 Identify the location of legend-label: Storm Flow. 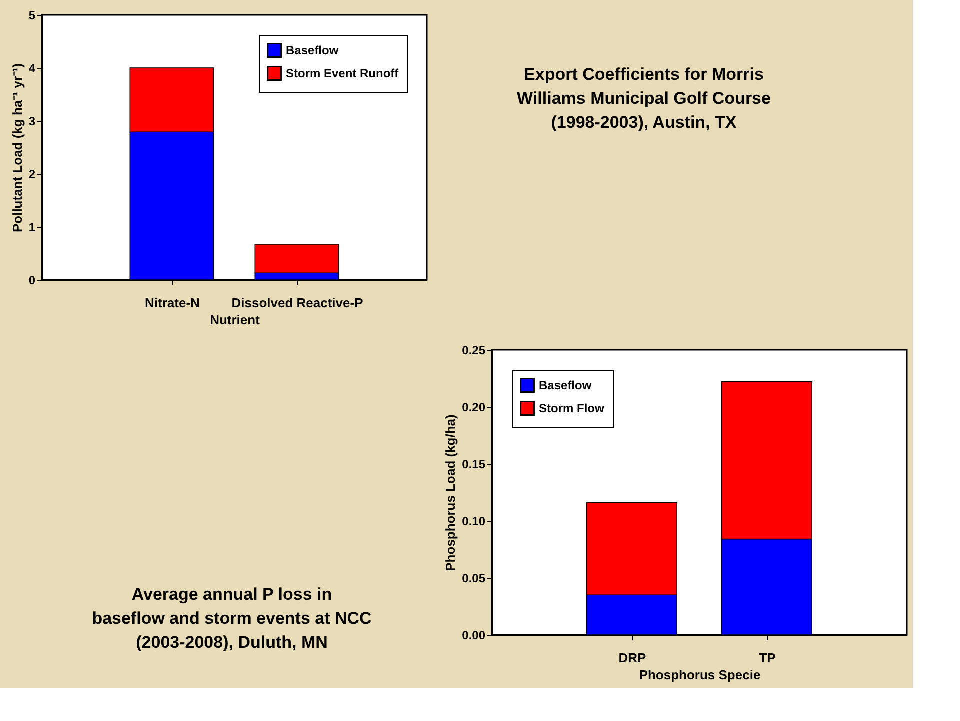
(572, 409).